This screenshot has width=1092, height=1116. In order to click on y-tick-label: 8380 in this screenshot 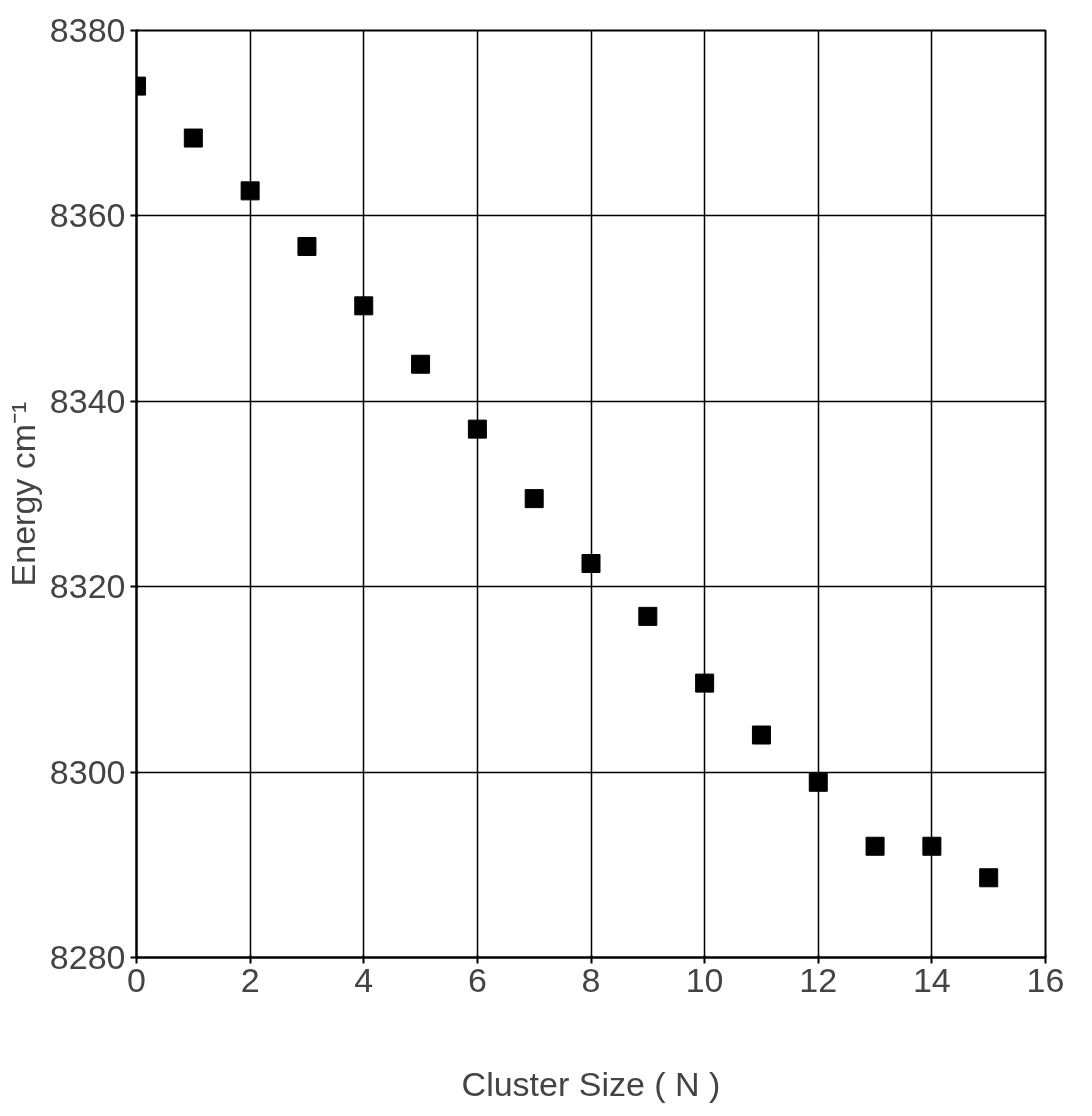, I will do `click(87, 30)`.